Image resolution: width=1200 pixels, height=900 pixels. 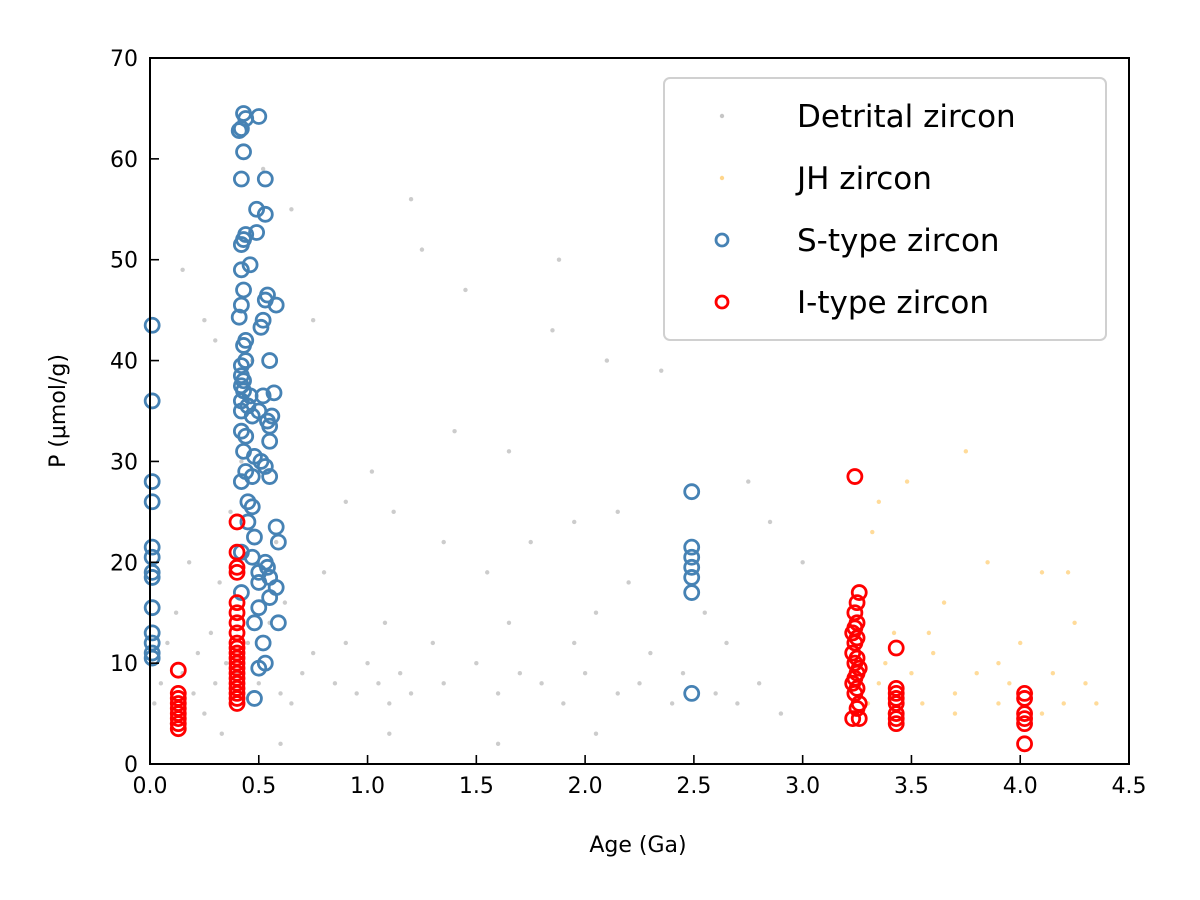 I want to click on x-tick-label: 1.5, so click(x=476, y=786).